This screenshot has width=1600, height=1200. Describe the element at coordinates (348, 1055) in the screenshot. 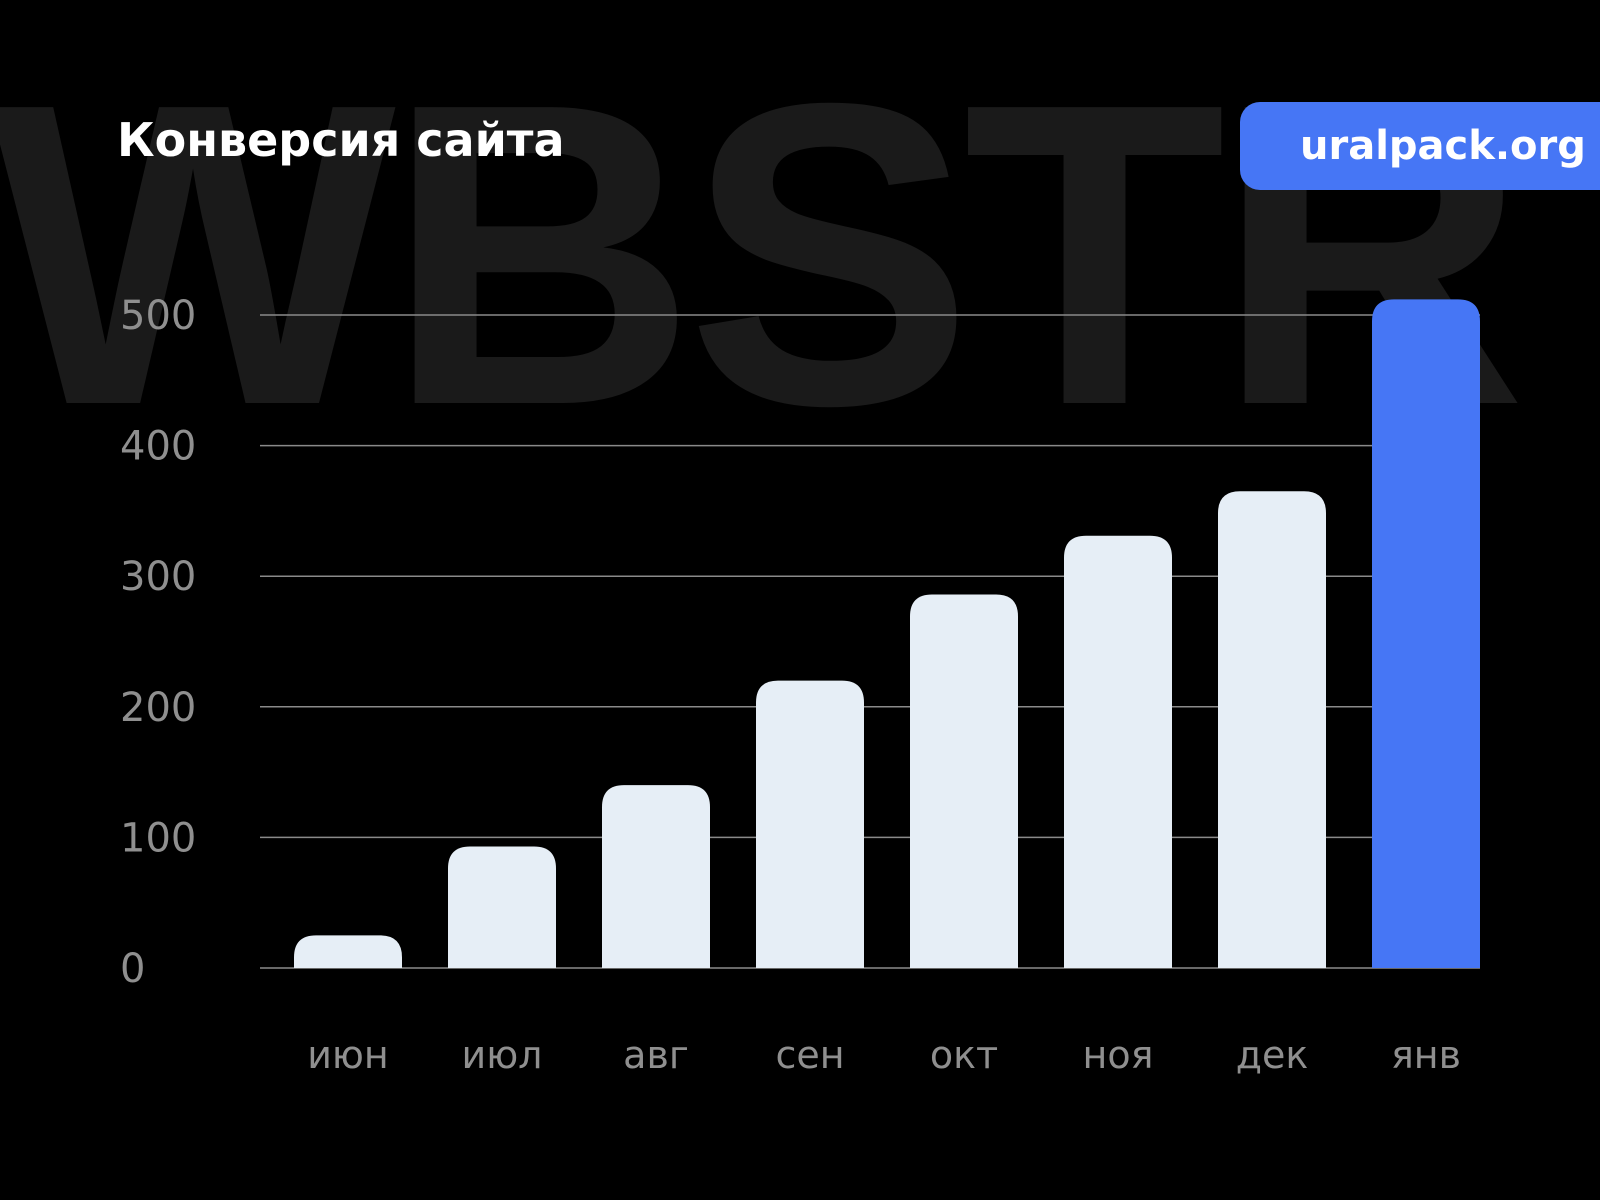

I see `x-tick-label: июн` at that location.